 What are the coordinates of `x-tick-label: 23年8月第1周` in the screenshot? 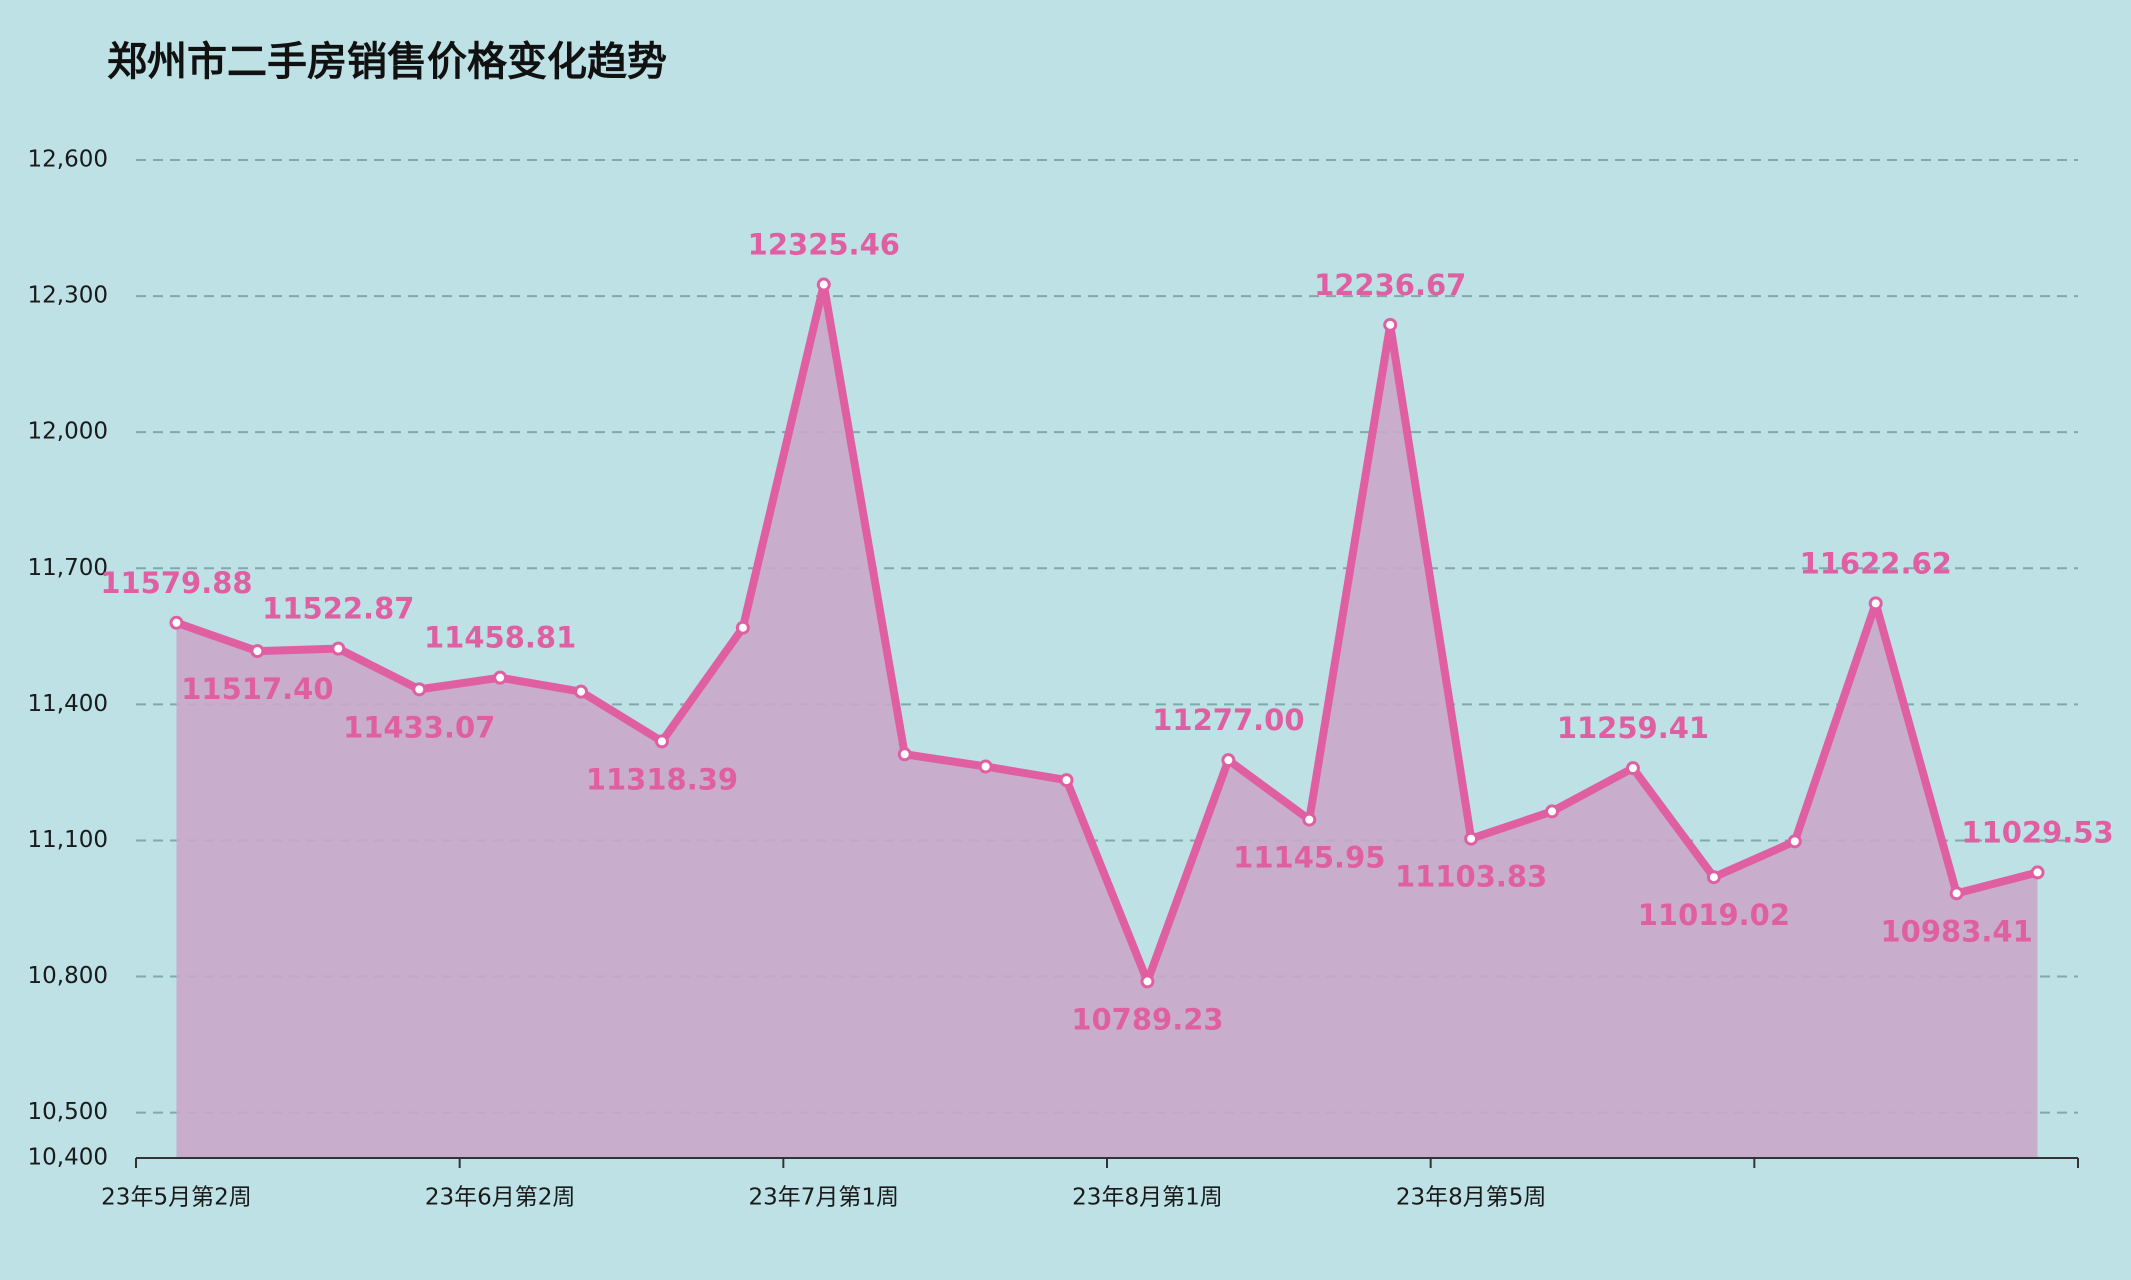 It's located at (1147, 1198).